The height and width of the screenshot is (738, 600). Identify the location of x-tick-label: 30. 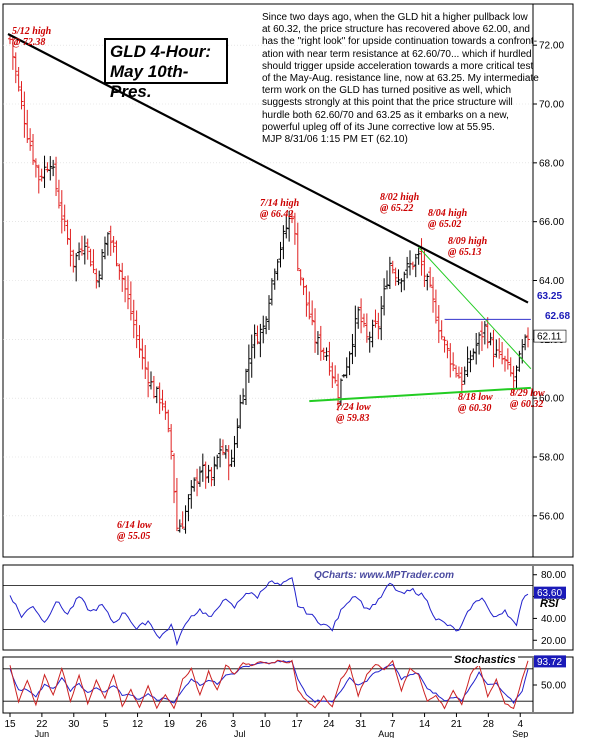
(74, 724).